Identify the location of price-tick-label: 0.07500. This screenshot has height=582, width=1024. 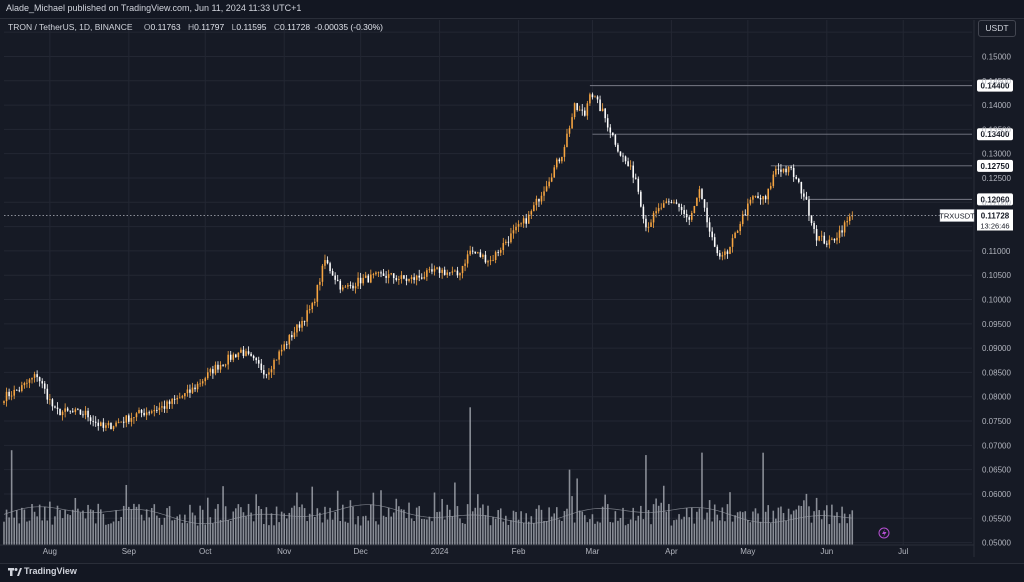
(996, 421).